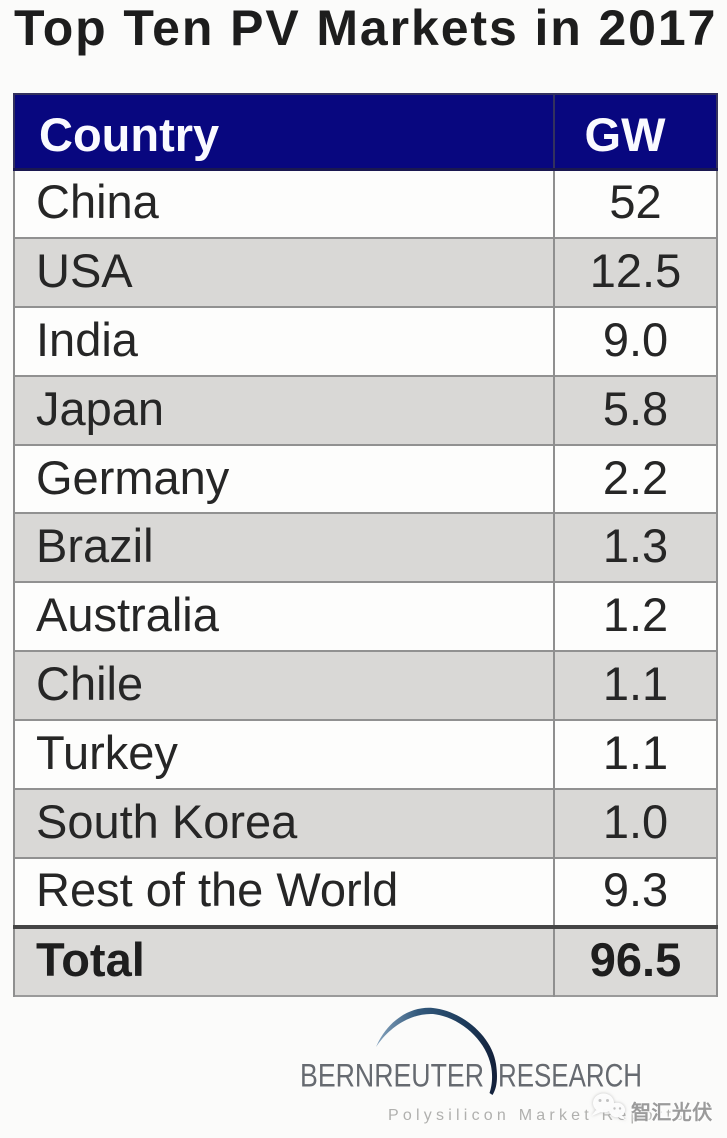  Describe the element at coordinates (392, 1076) in the screenshot. I see `svg-text: BERNREUTER` at that location.